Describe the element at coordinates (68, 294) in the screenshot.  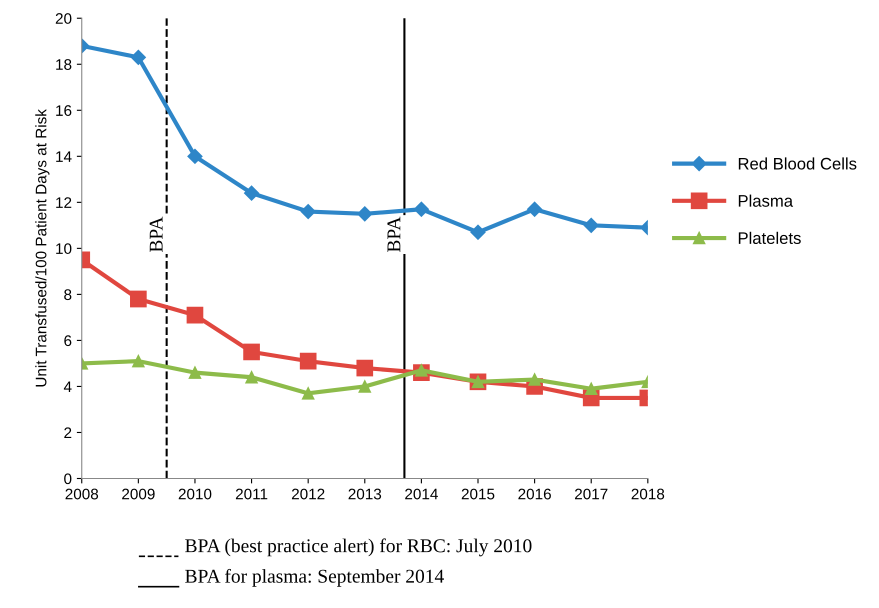
I see `y-tick-label: 8` at that location.